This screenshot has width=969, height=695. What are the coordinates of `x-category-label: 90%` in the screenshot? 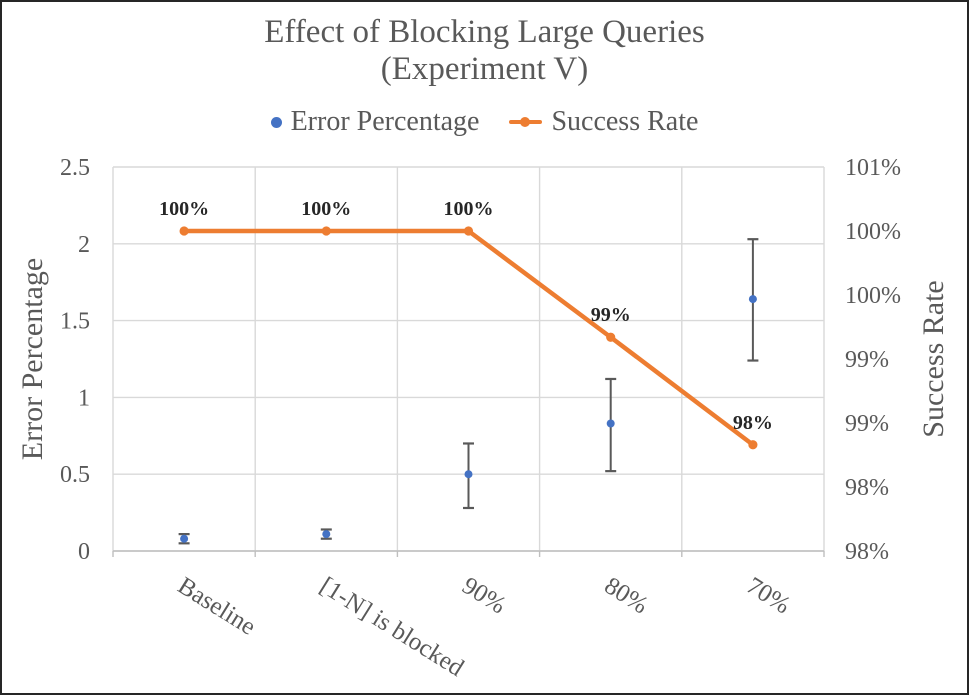 It's located at (483, 595).